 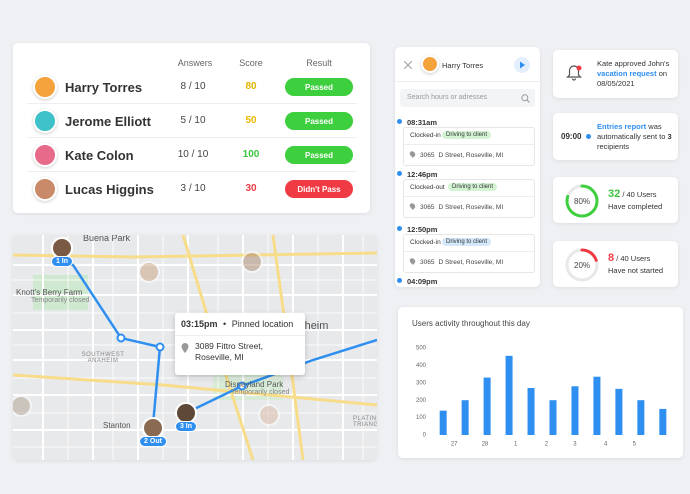 What do you see at coordinates (109, 189) in the screenshot?
I see `name: Lucas Higgins` at bounding box center [109, 189].